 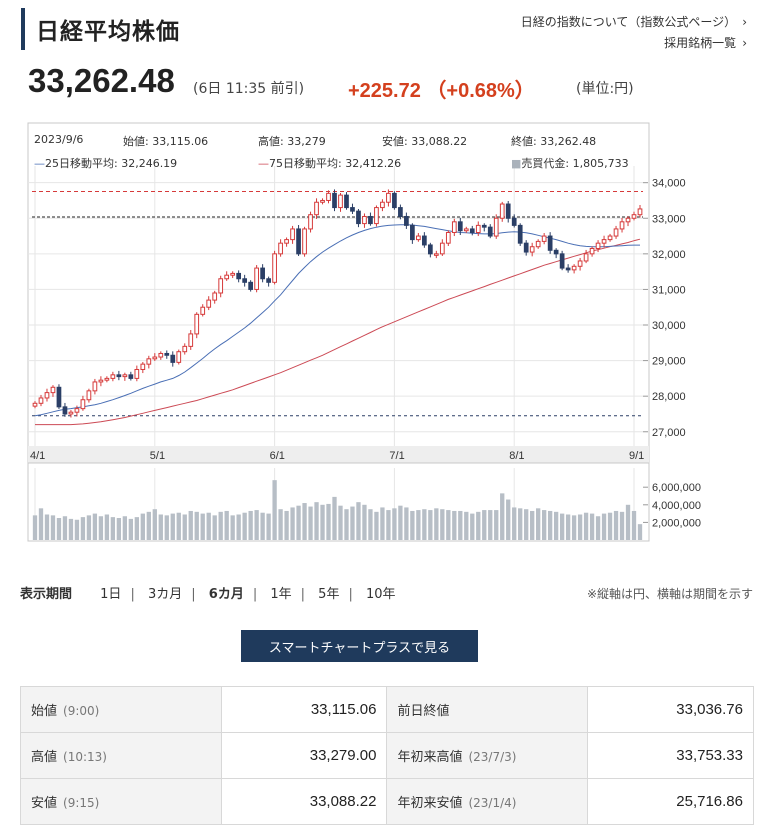 What do you see at coordinates (226, 594) in the screenshot?
I see `period-6m: 6カ月` at bounding box center [226, 594].